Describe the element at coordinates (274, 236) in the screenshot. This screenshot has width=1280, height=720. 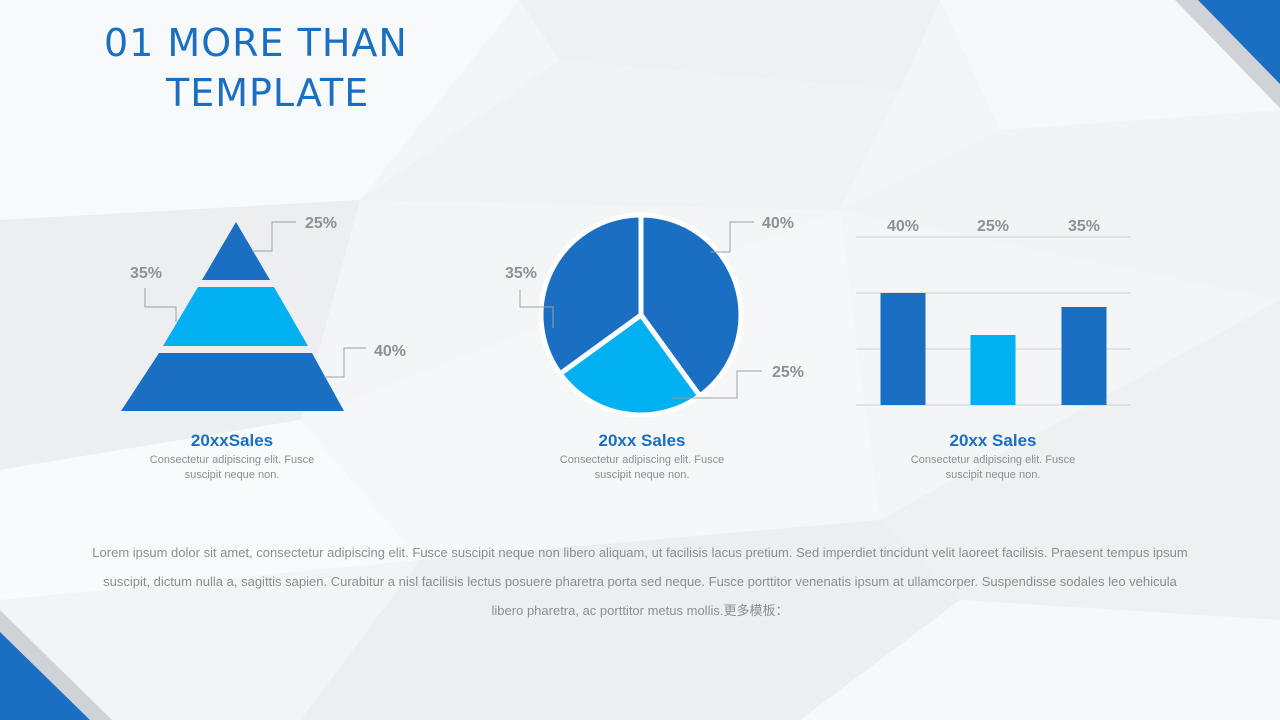
I see `pyramid-leader-top` at that location.